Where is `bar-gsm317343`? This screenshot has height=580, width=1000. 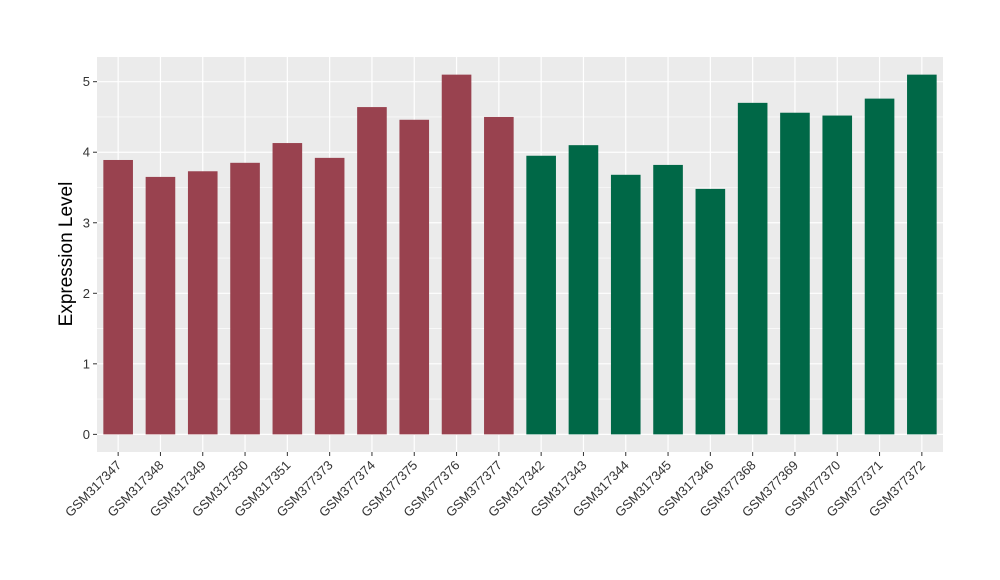 bar-gsm317343 is located at coordinates (583, 290).